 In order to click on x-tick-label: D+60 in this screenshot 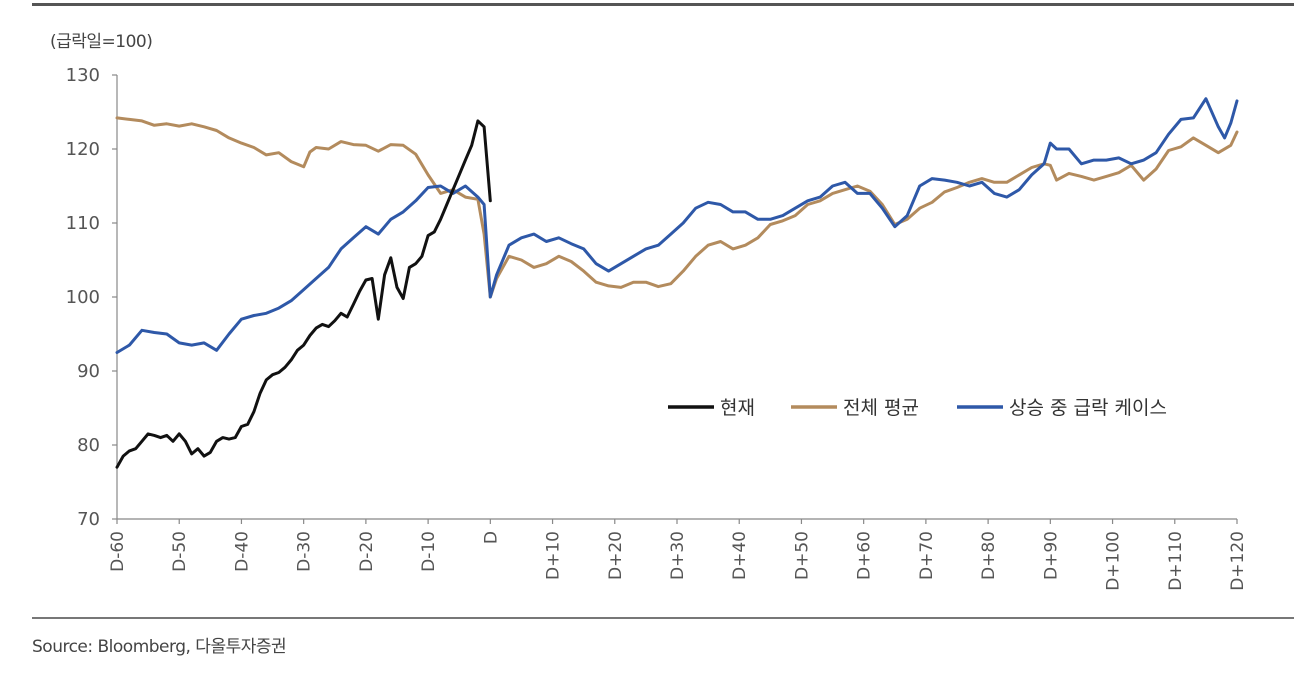, I will do `click(865, 555)`.